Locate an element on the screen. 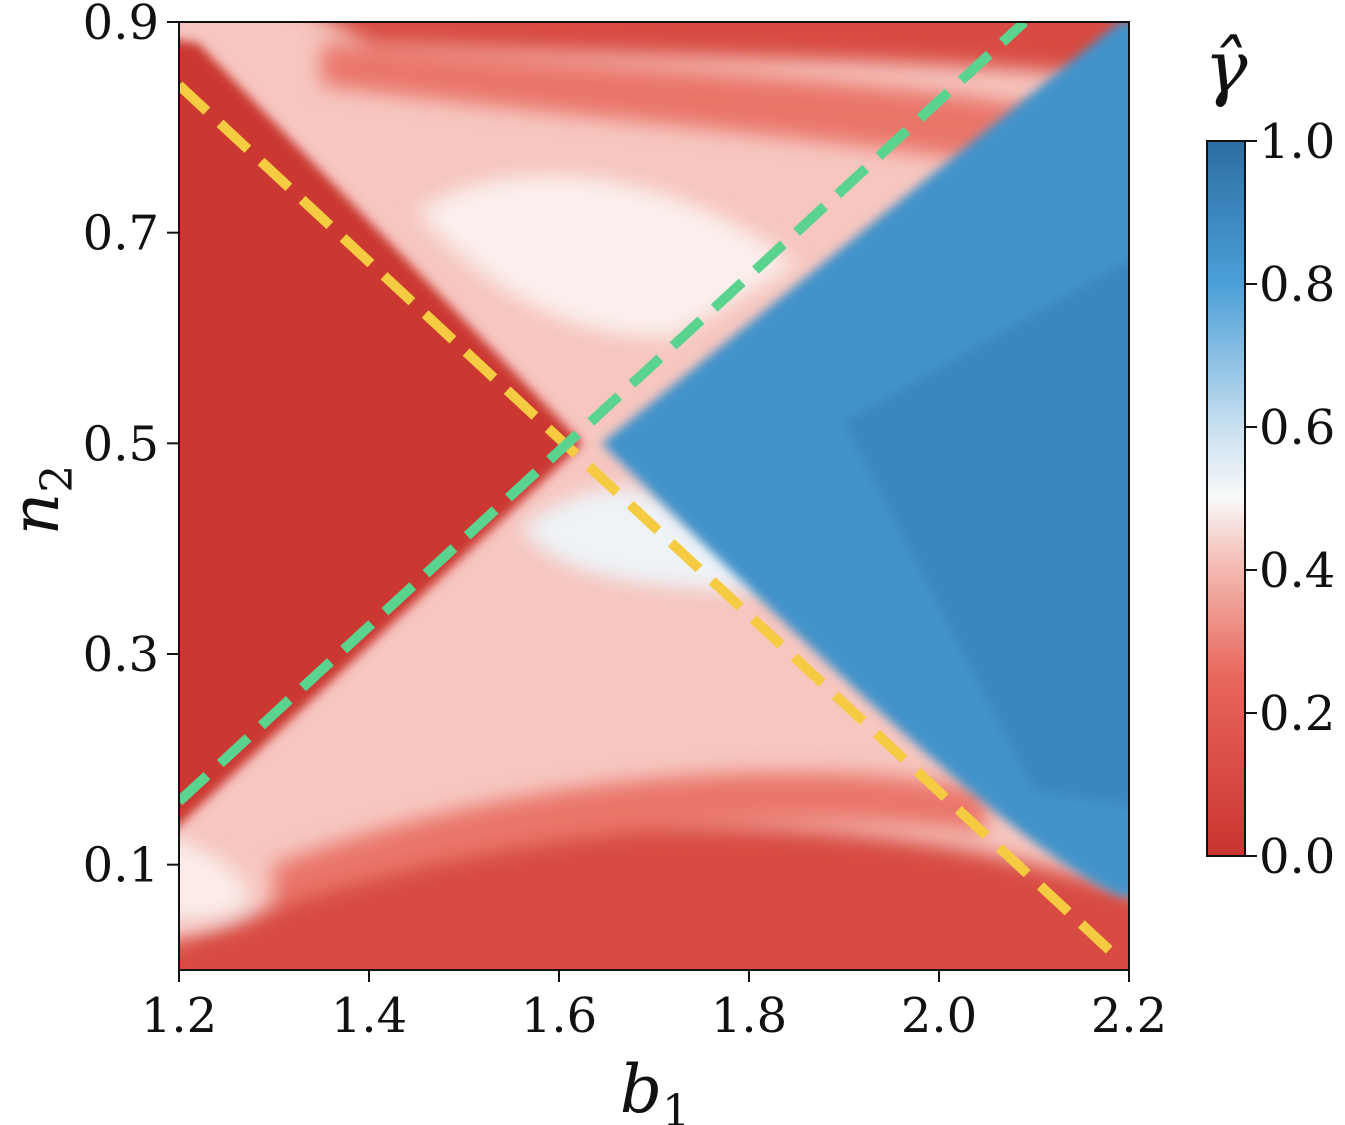 The height and width of the screenshot is (1125, 1345). colorbar-frame is located at coordinates (1226, 498).